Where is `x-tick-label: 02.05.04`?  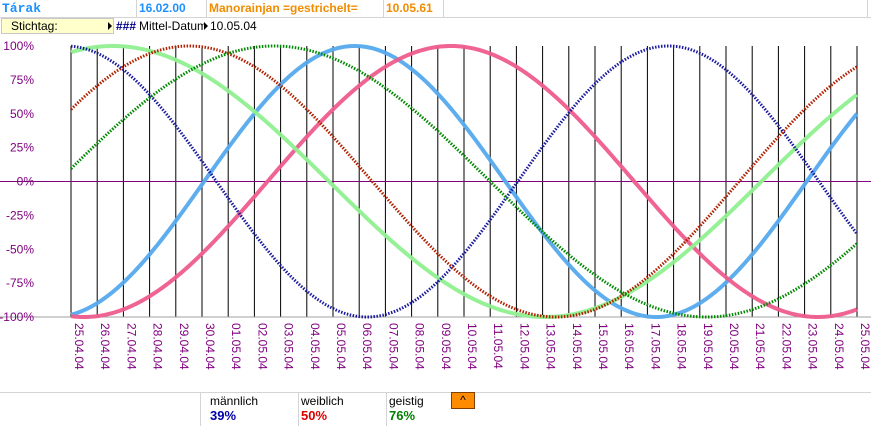 x-tick-label: 02.05.04 is located at coordinates (262, 346).